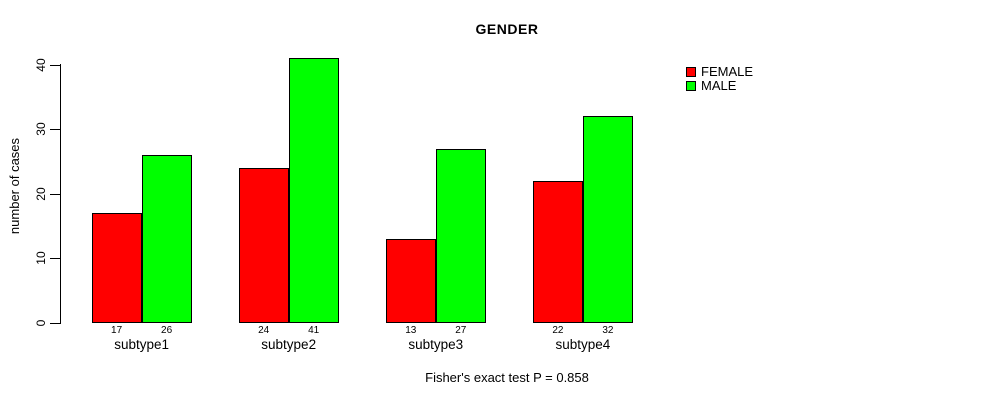  Describe the element at coordinates (507, 377) in the screenshot. I see `caption-fisher-test: Fisher's exact test P = 0.858` at that location.